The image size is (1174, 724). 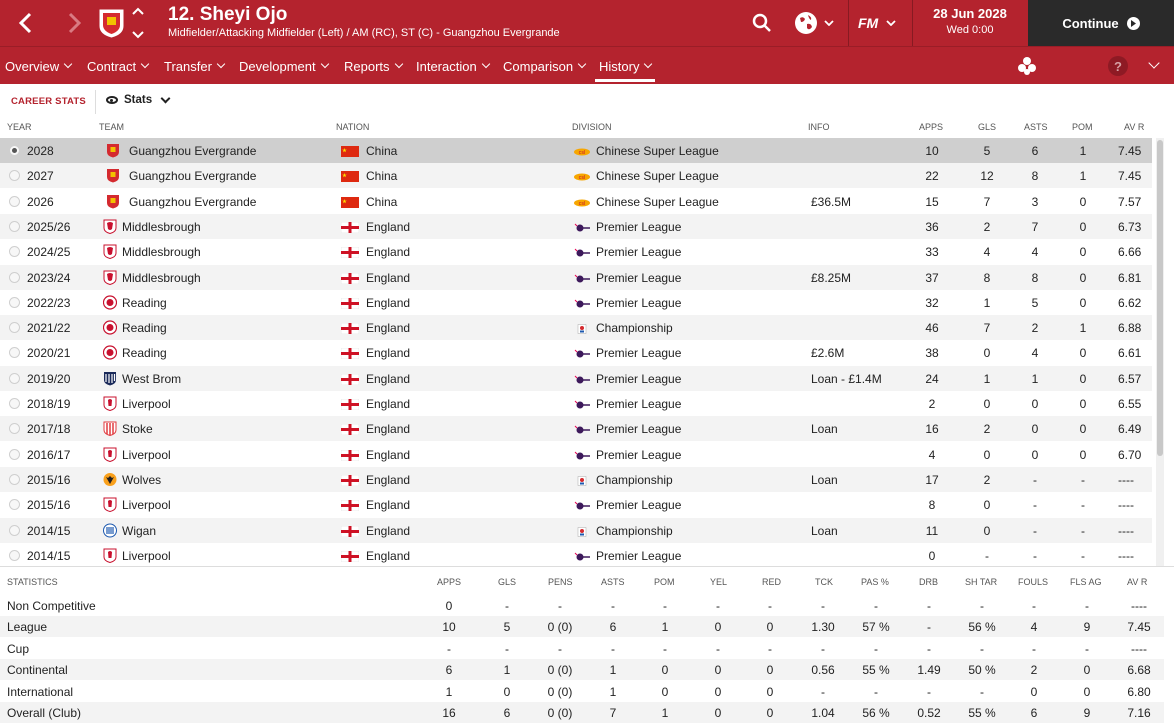 I want to click on stat-col-yel: YEL, so click(x=719, y=582).